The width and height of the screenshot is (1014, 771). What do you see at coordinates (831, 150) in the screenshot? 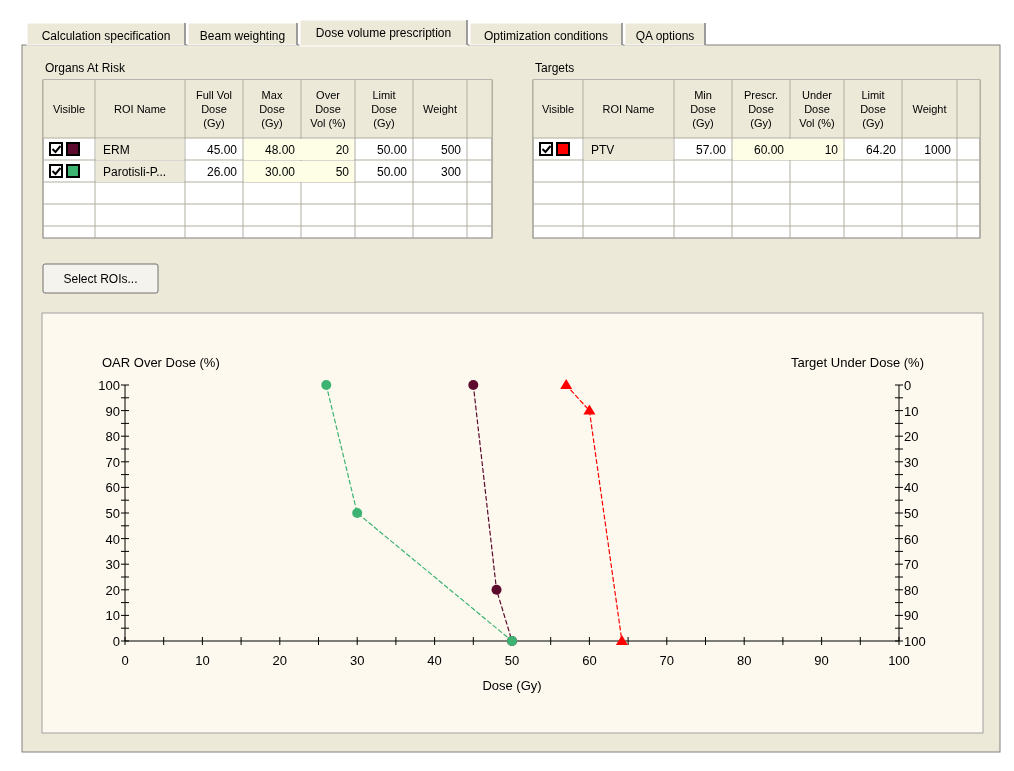
I see `text: 10` at bounding box center [831, 150].